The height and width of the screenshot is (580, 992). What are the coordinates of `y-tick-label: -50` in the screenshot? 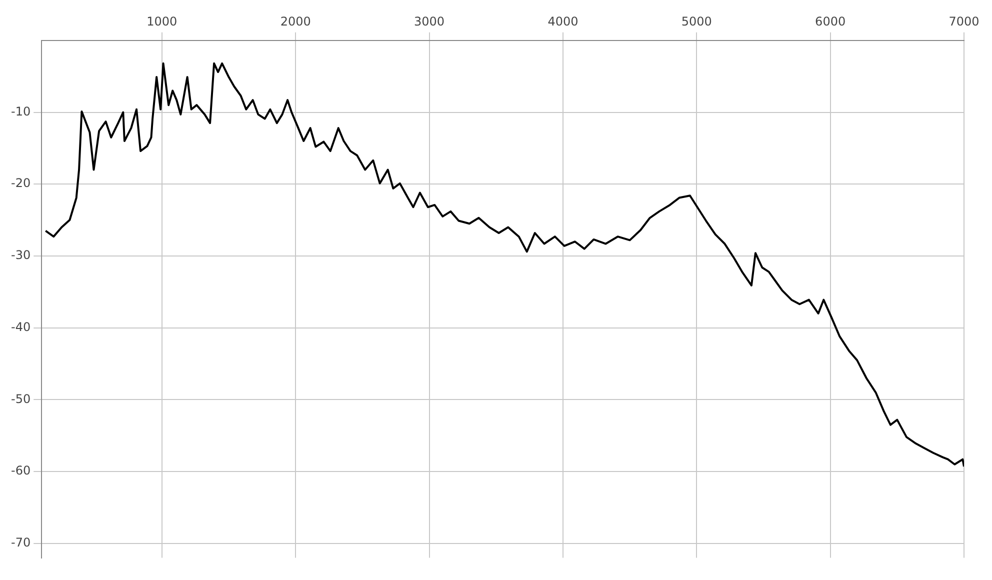 It's located at (20, 399).